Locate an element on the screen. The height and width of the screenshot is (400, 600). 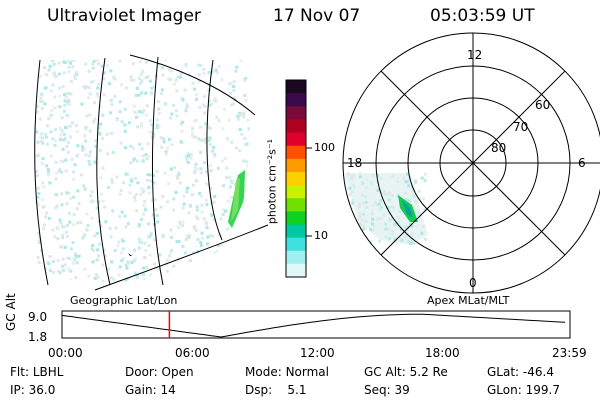
info-gc-alt: GC Alt: 5.2 Re is located at coordinates (406, 372).